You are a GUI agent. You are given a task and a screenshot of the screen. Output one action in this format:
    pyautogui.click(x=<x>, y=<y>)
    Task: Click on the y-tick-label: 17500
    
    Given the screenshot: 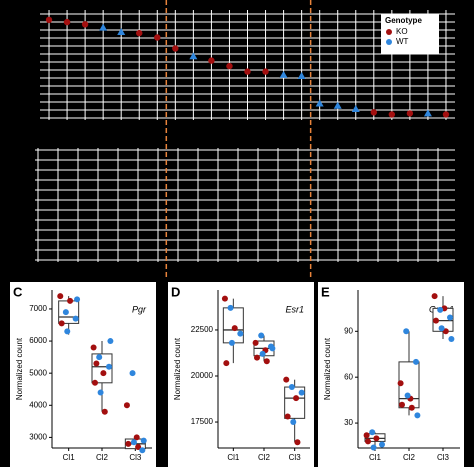 What is the action you would take?
    pyautogui.click(x=202, y=421)
    